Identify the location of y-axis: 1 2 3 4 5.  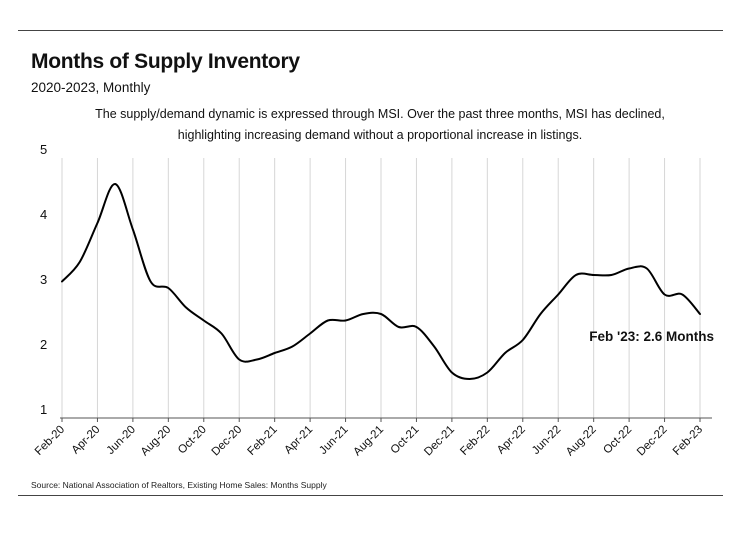
(43, 279).